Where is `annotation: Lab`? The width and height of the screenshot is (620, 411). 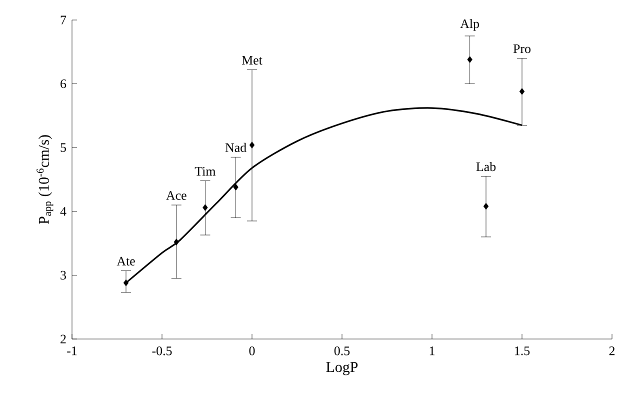
annotation: Lab is located at coordinates (486, 167).